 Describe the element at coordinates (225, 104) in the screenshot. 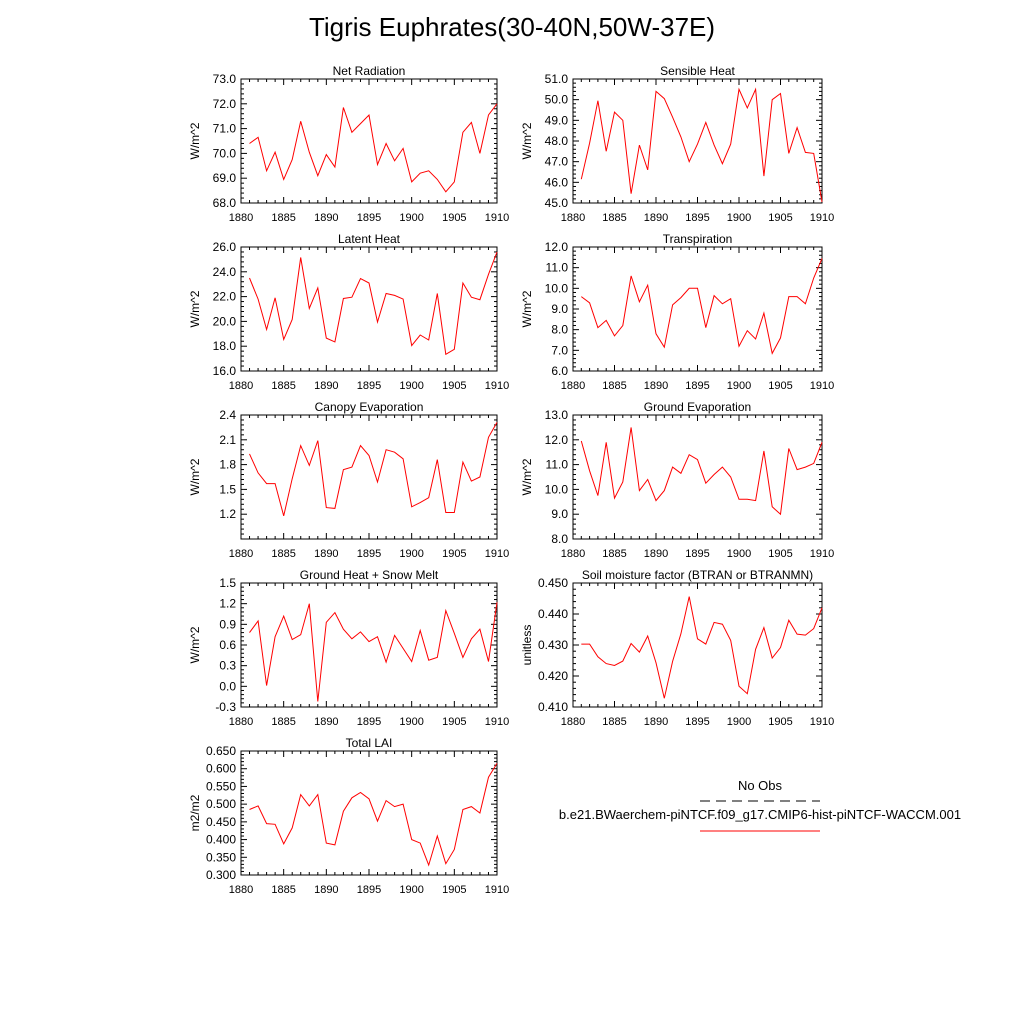

I see `y-tick-label: 72.0` at that location.